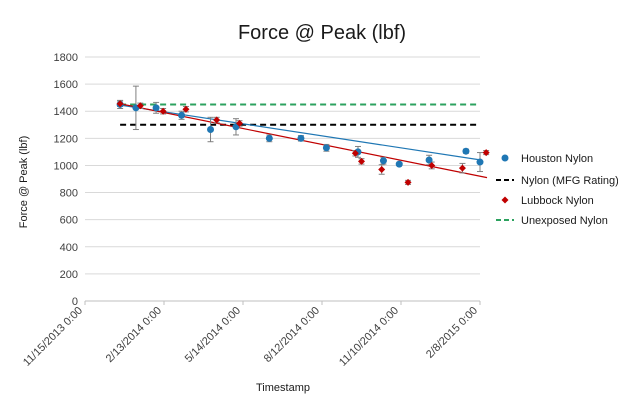 This screenshot has width=618, height=400. I want to click on legend-marker-lubbock, so click(505, 200).